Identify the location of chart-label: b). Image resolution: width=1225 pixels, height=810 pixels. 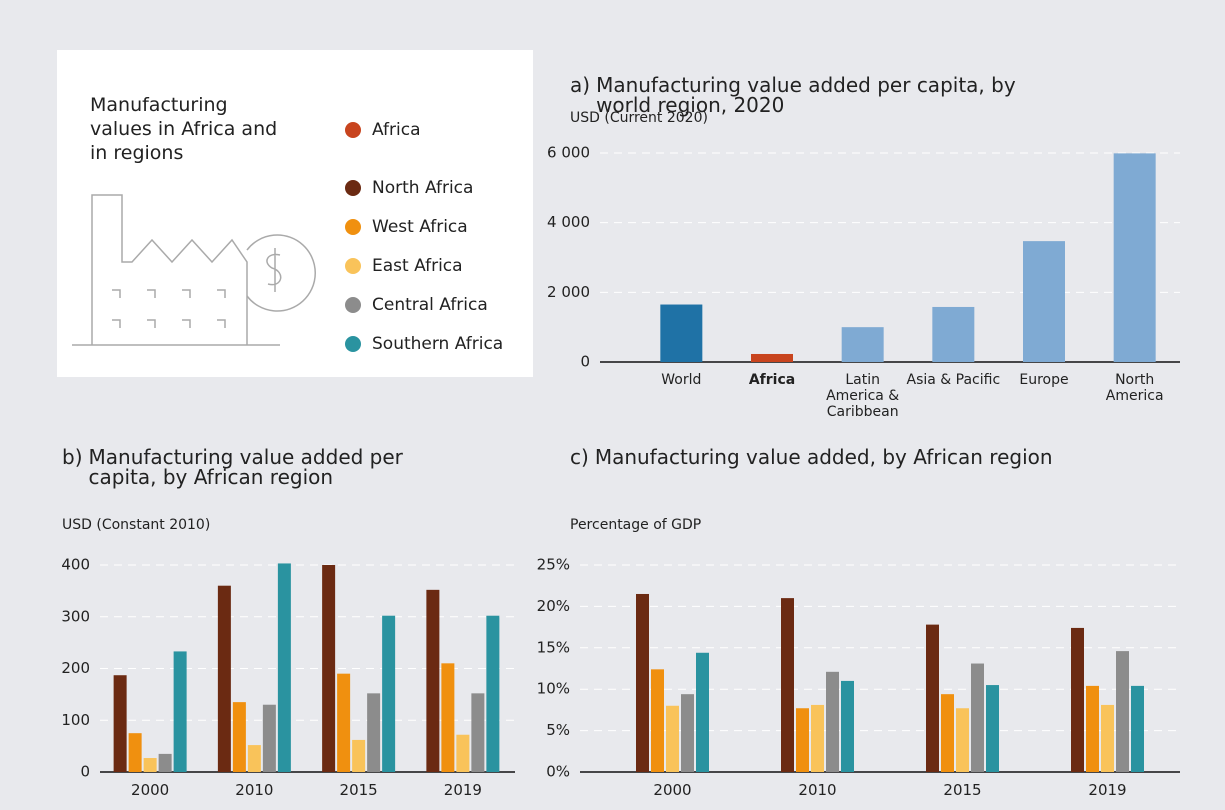
(72, 457).